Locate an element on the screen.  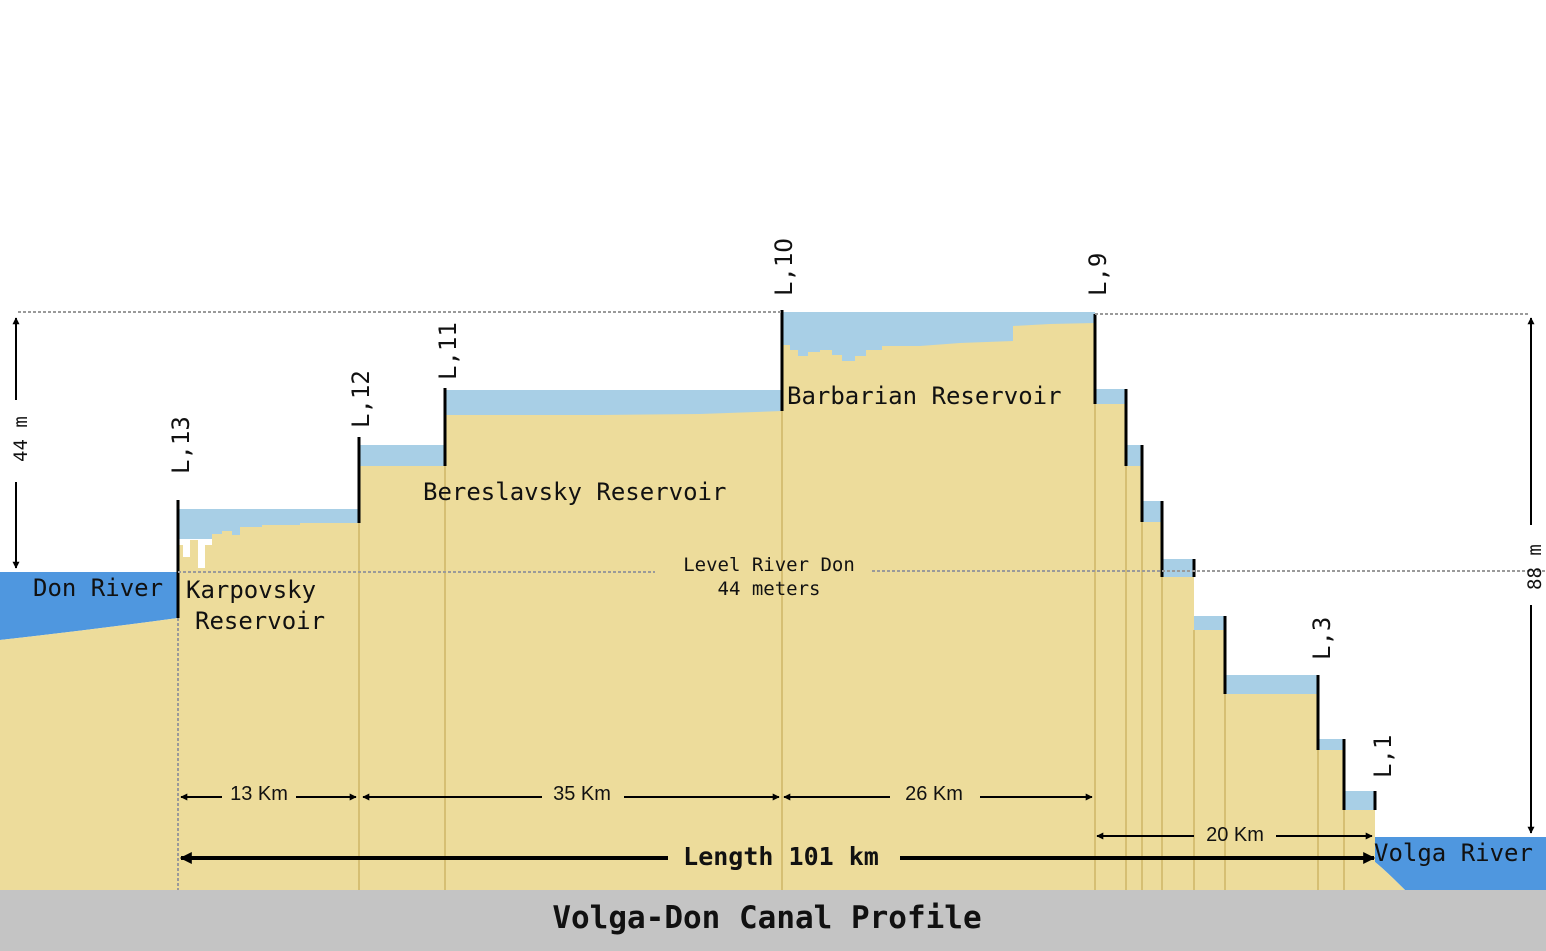
lock-label-l1: L,1 is located at coordinates (1383, 756).